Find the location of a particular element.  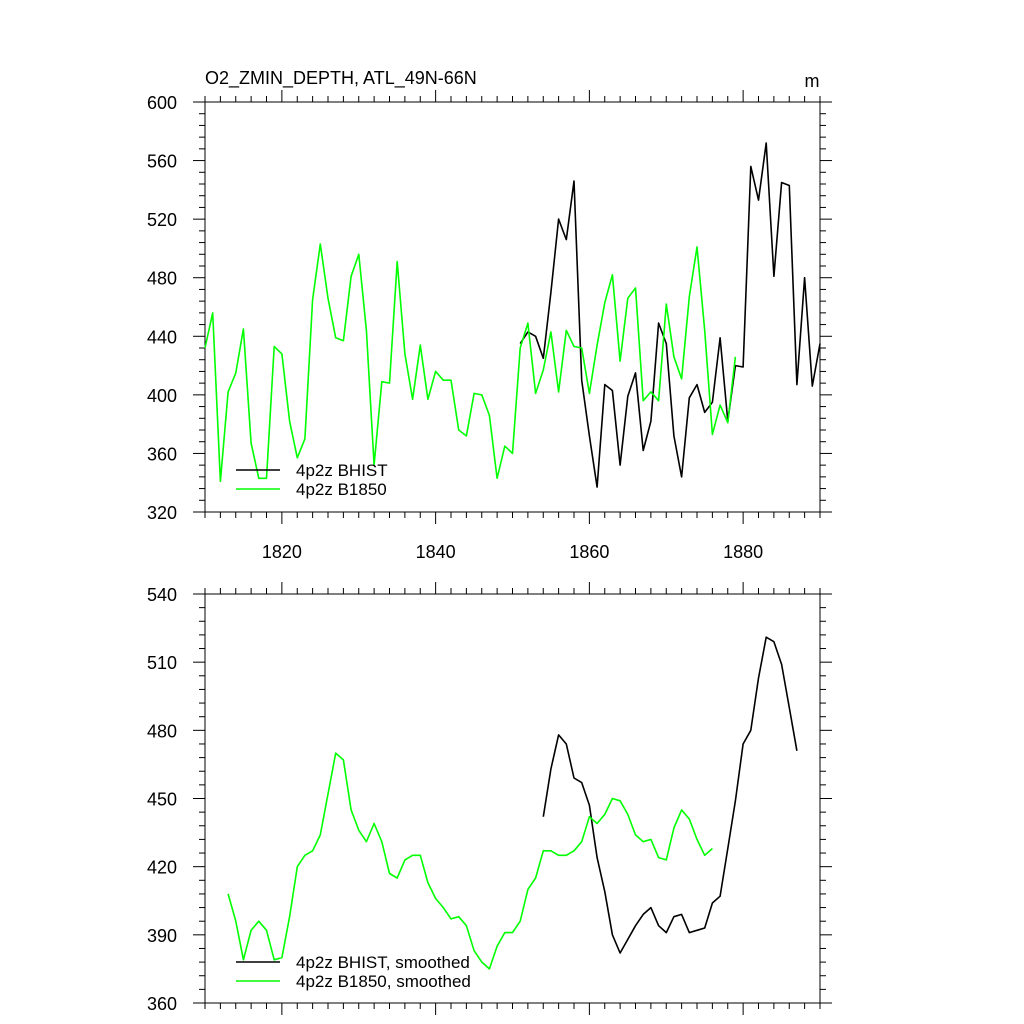

x-tick-label: 1860 is located at coordinates (589, 552).